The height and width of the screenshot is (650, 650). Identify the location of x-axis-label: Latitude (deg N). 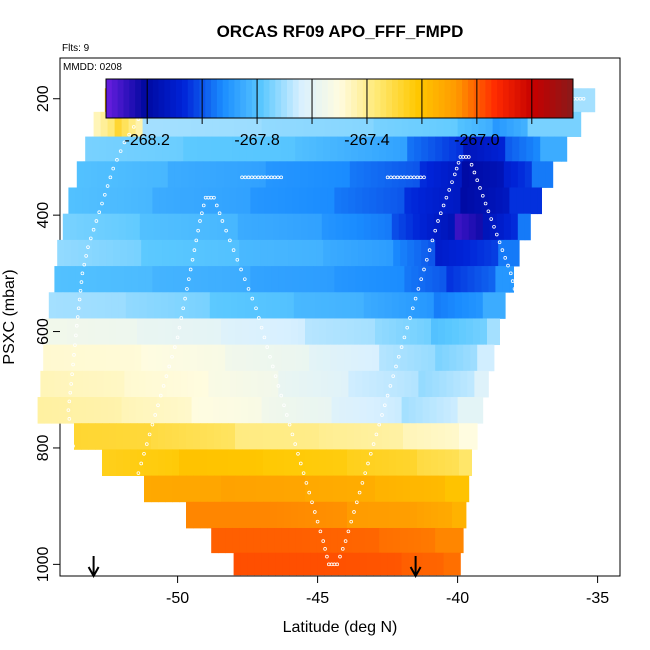
(340, 627).